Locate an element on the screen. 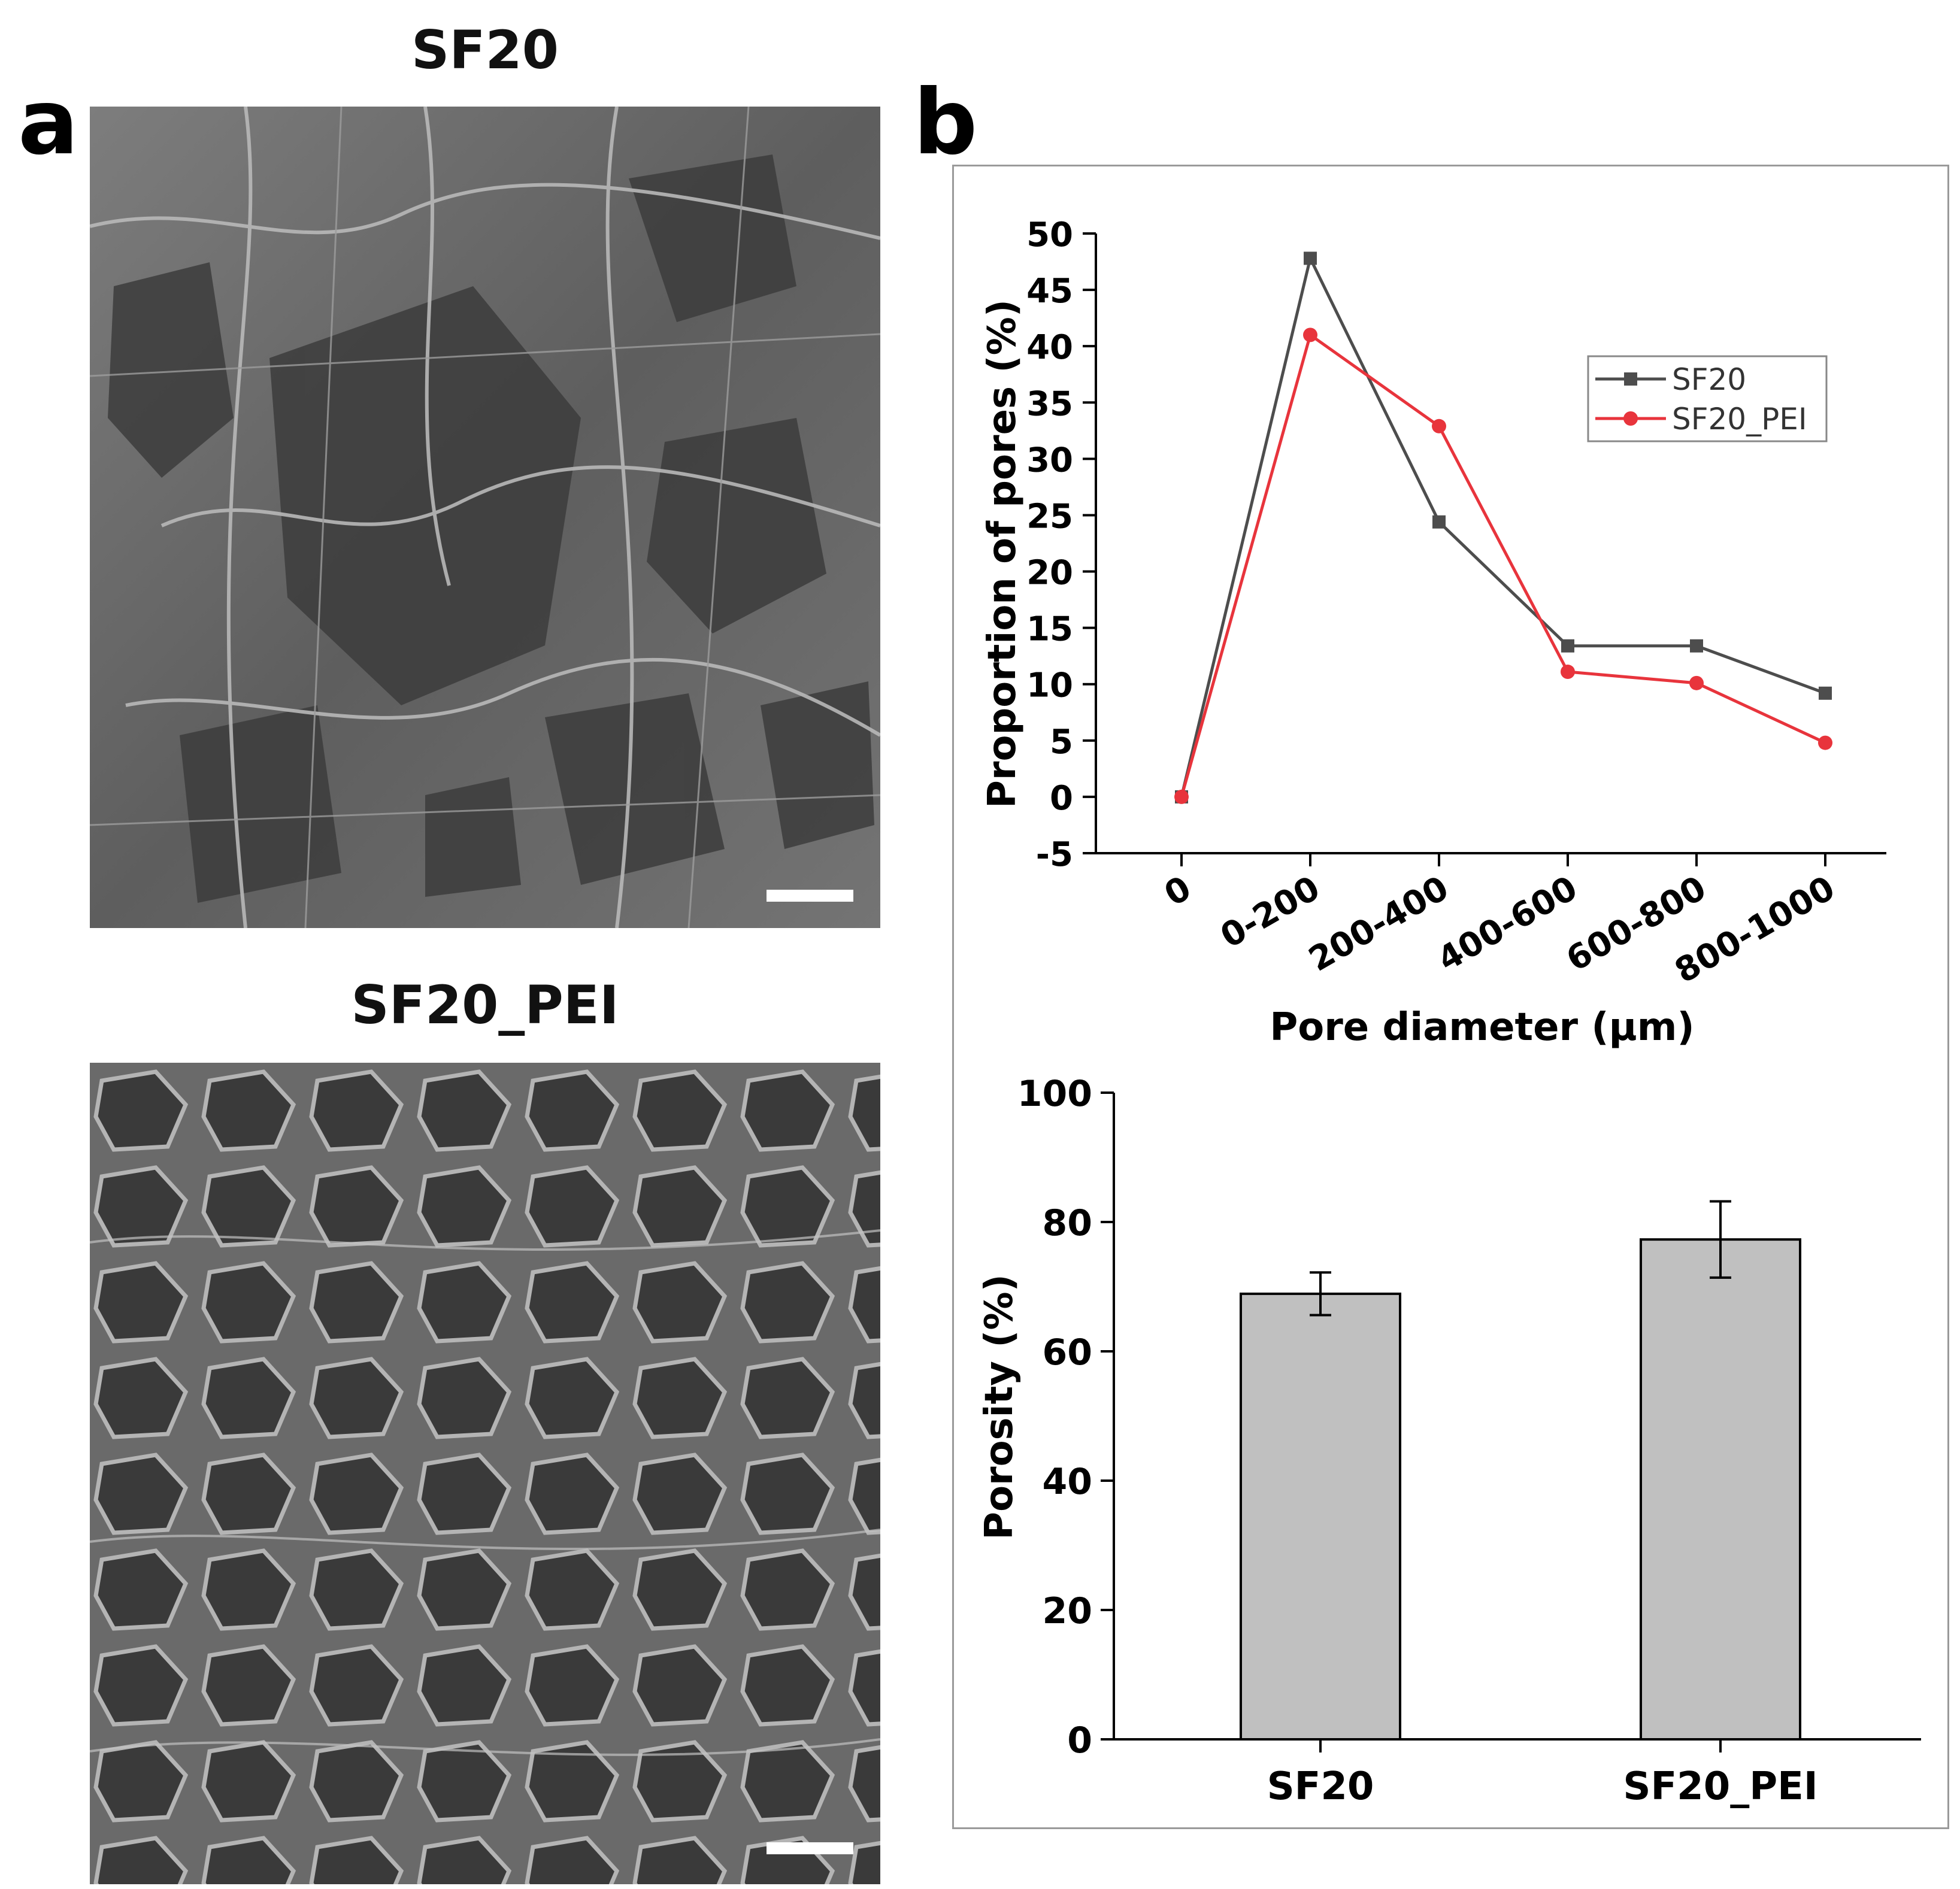 This screenshot has height=1889, width=1960. line-chart-y-axis-label: Proportion of pores (%) is located at coordinates (1002, 553).